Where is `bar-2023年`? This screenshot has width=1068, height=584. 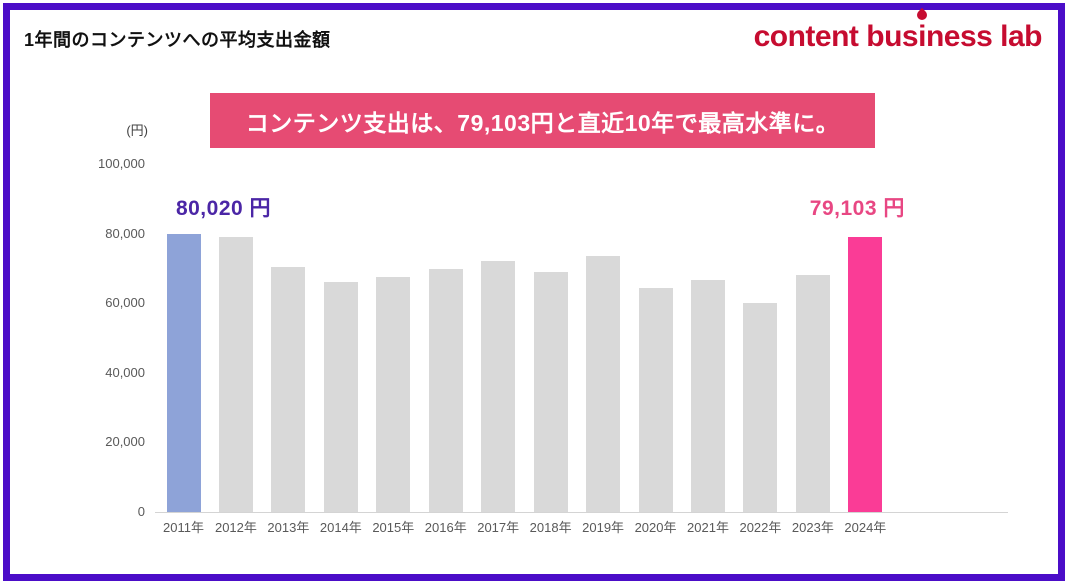 bar-2023年 is located at coordinates (812, 393).